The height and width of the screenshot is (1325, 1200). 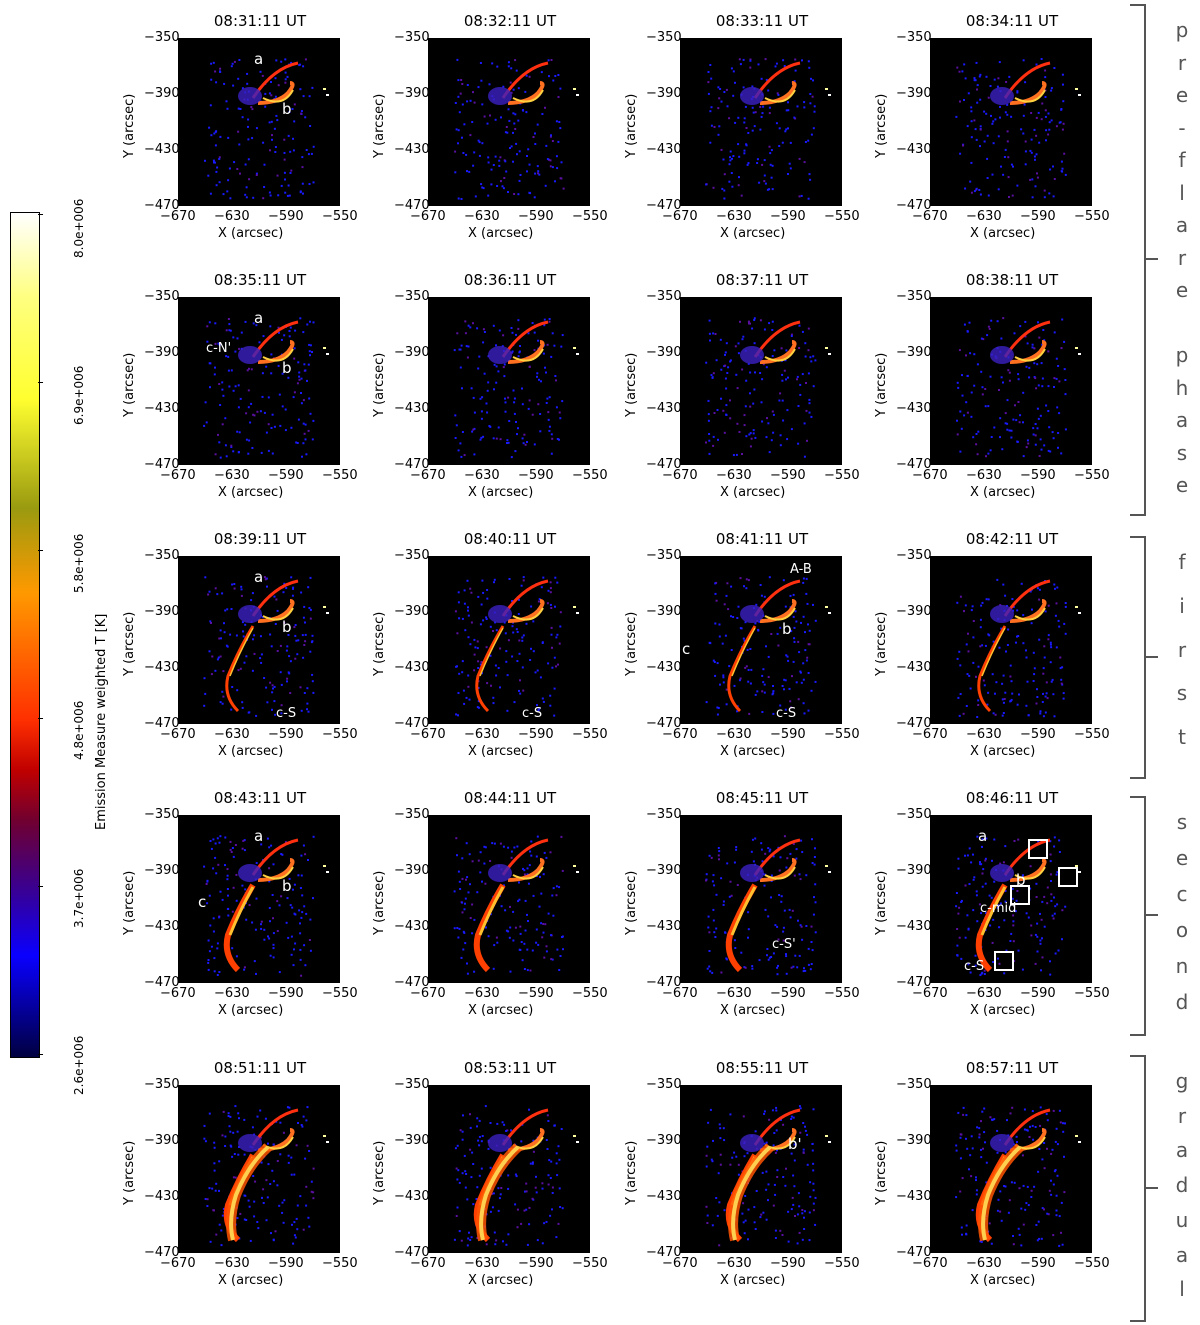 I want to click on panel-time-title: 08:53:11 UT, so click(x=510, y=1068).